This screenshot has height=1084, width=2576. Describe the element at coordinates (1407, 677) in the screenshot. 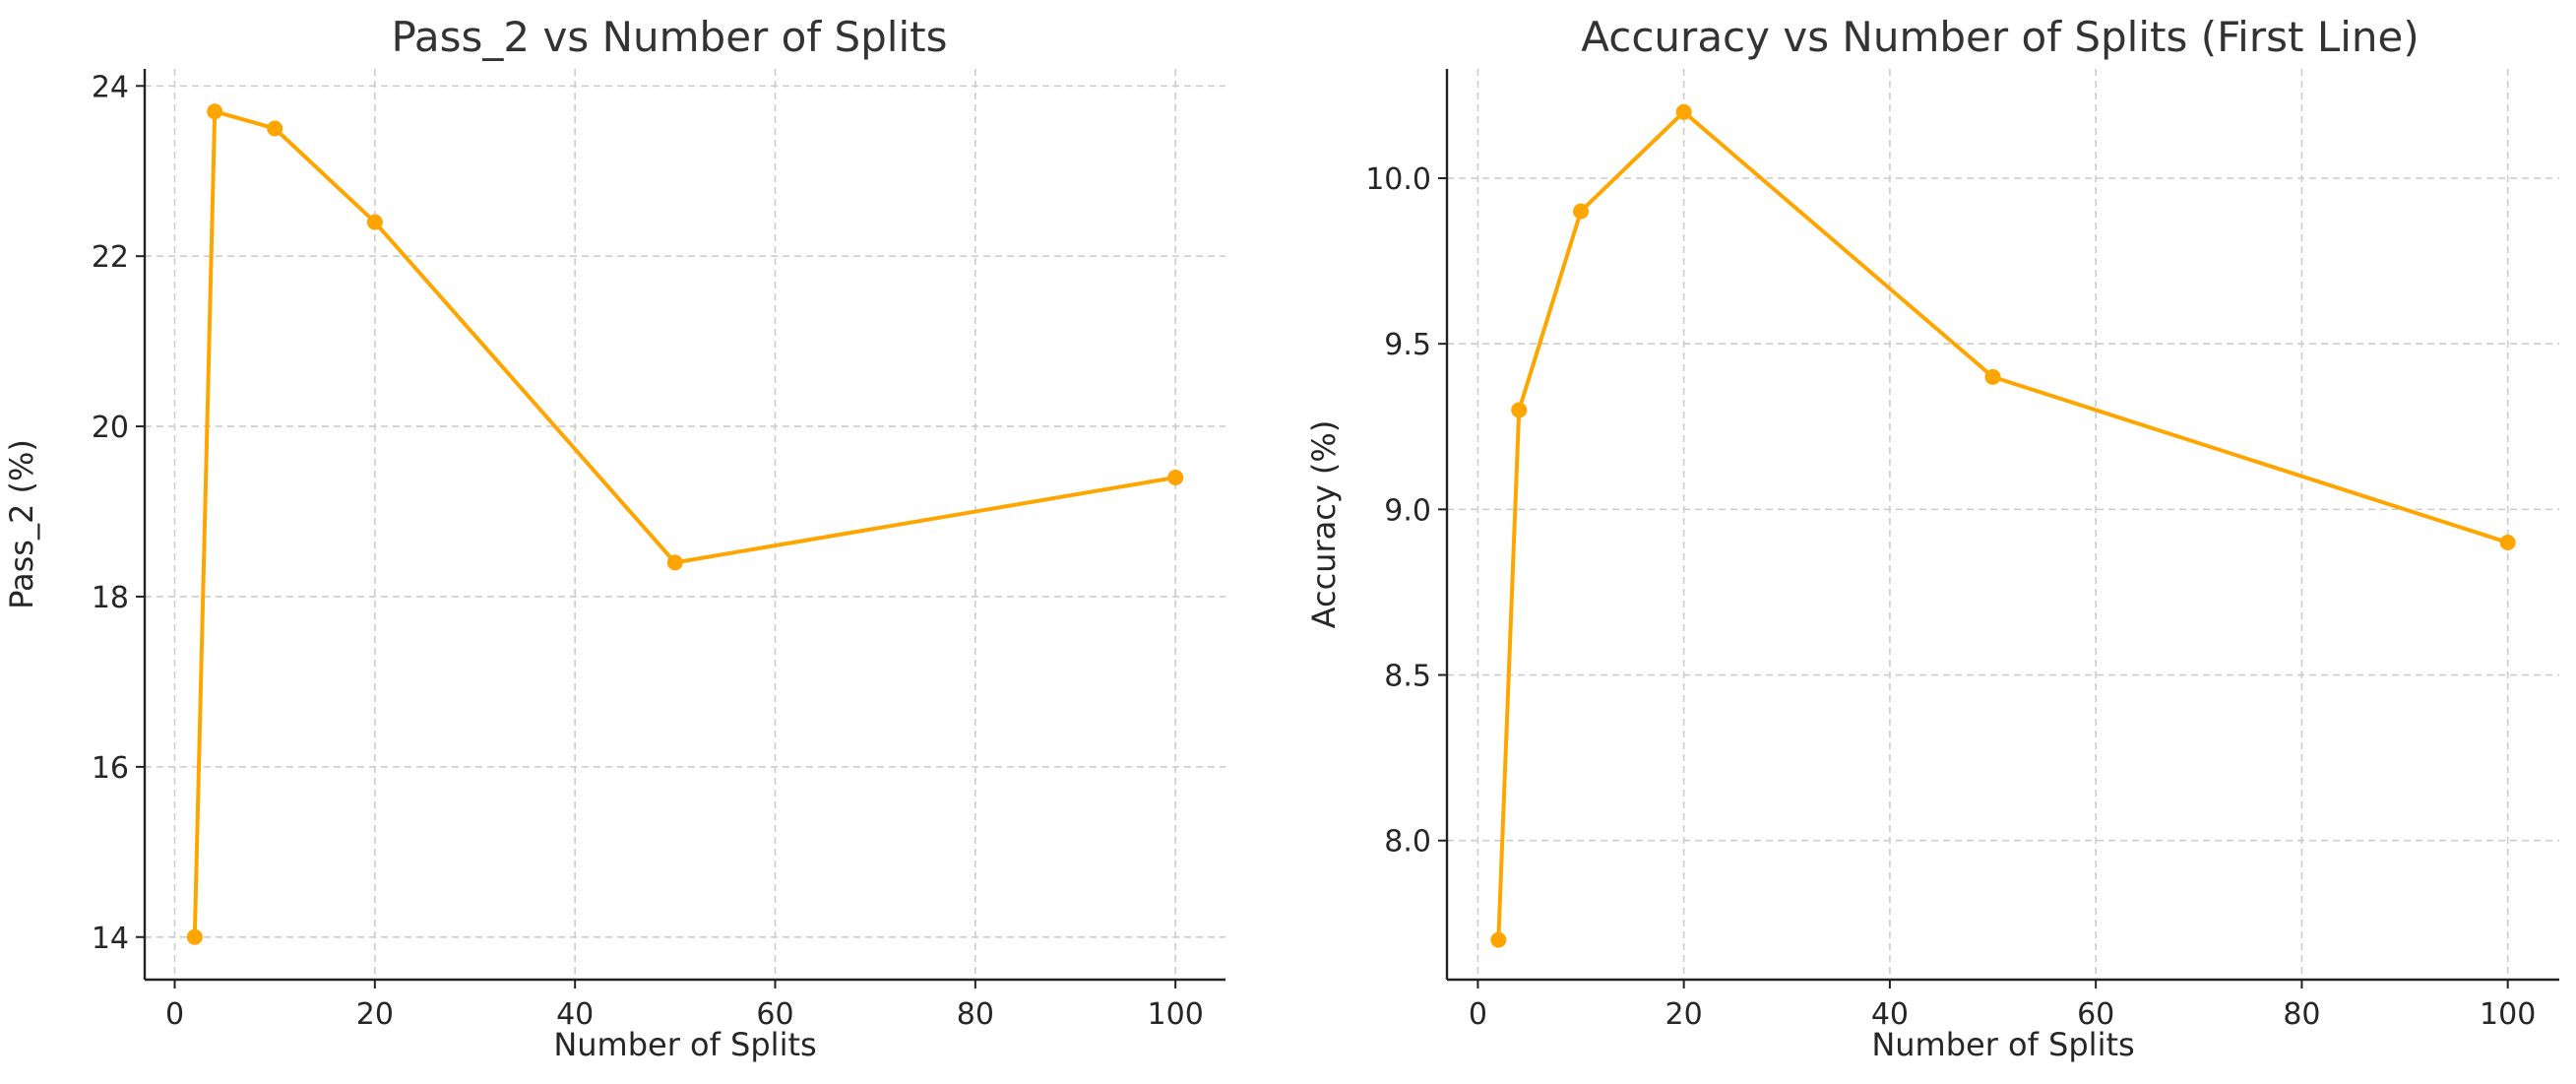

I see `y-tick-label: 8.5` at that location.